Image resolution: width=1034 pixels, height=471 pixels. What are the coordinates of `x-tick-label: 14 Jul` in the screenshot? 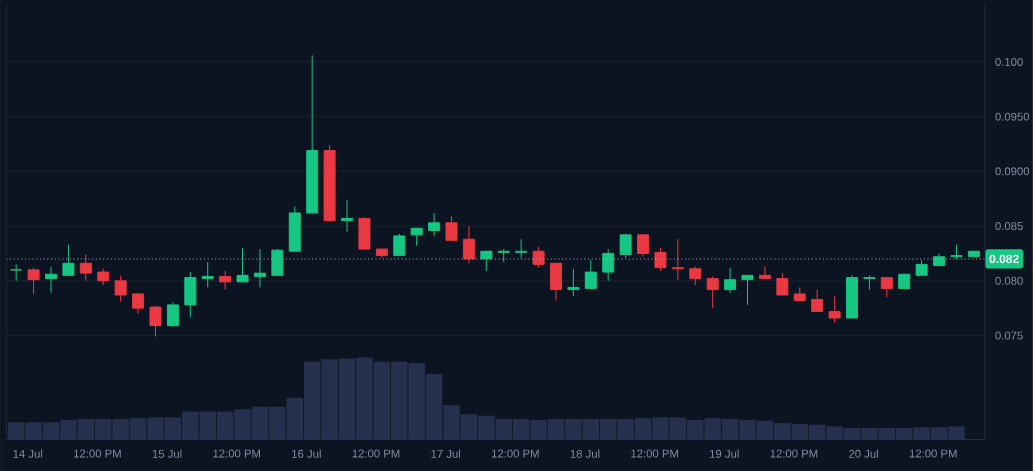 It's located at (28, 453).